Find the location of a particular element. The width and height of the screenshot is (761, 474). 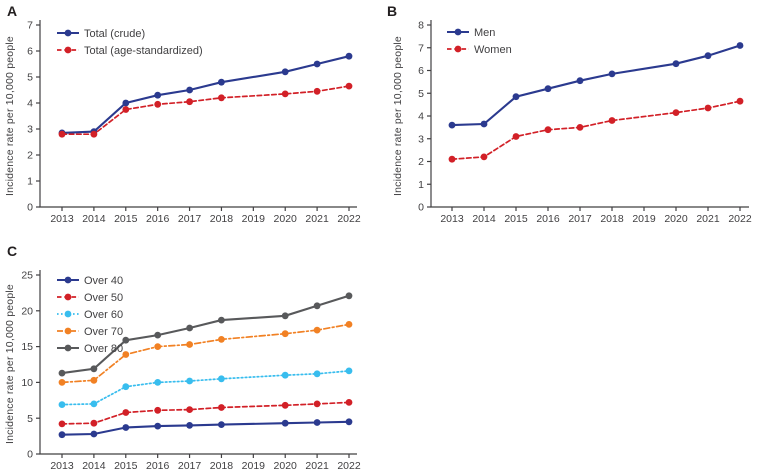

y-tick-label: 10 is located at coordinates (27, 383).